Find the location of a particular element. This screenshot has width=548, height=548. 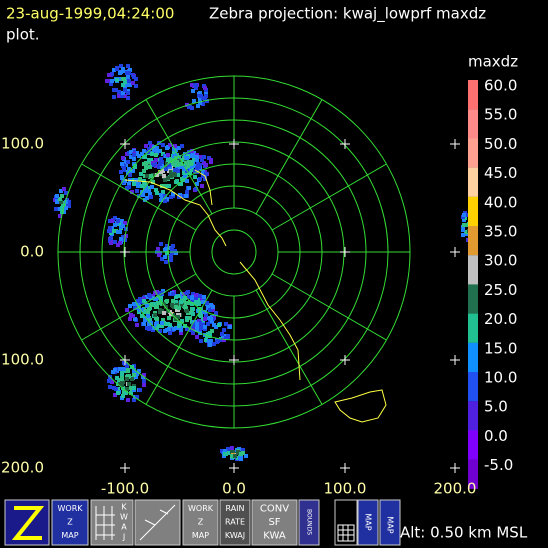

colorbar-label: 40.0 is located at coordinates (500, 202).